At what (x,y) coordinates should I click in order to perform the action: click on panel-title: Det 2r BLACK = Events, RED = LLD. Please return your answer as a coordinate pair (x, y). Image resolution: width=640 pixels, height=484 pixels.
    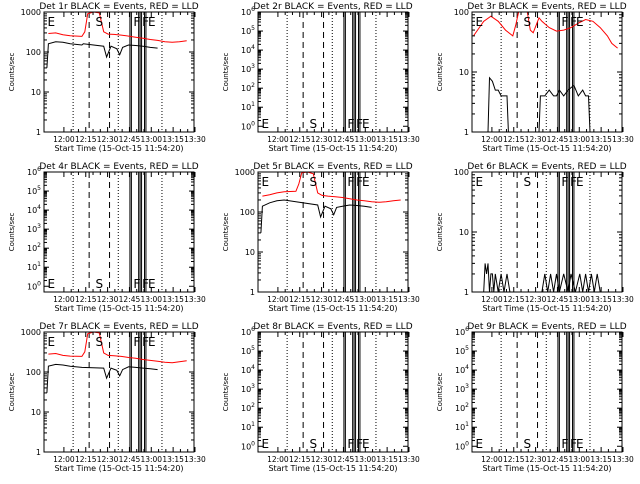
    Looking at the image, I should click on (332, 7).